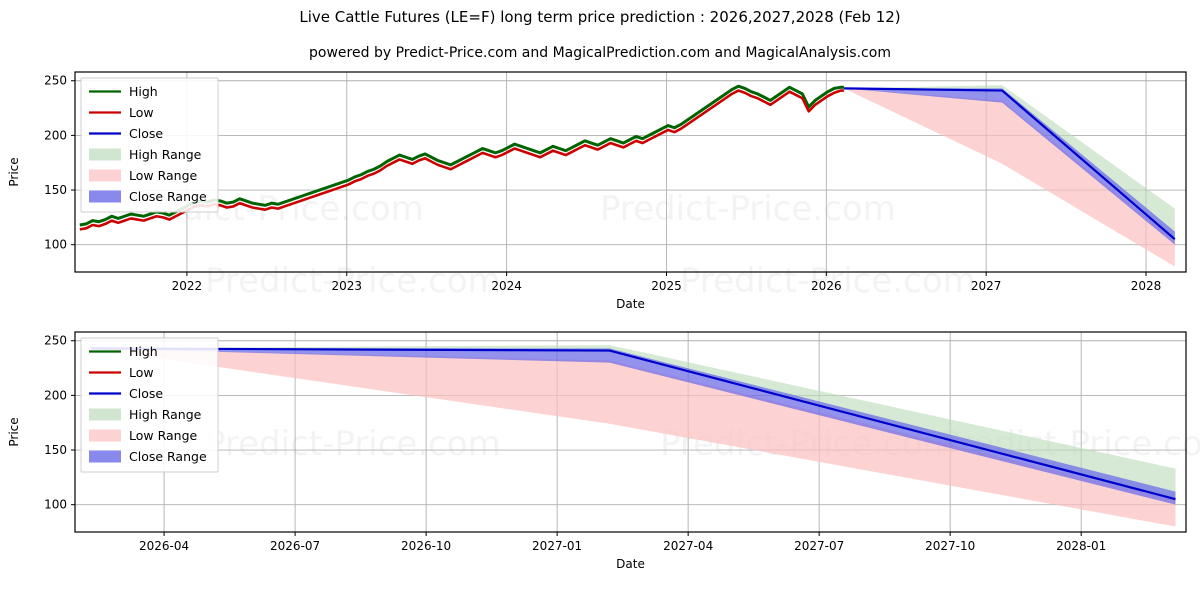 This screenshot has width=1200, height=600. Describe the element at coordinates (426, 546) in the screenshot. I see `x-tick-label: 2026-10` at that location.